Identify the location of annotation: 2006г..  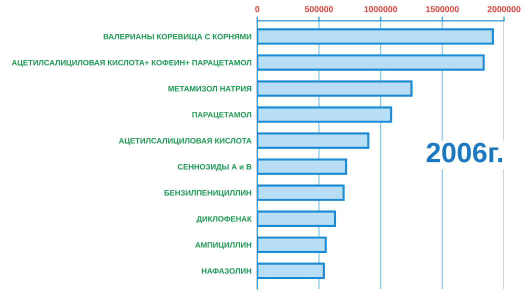
(464, 152).